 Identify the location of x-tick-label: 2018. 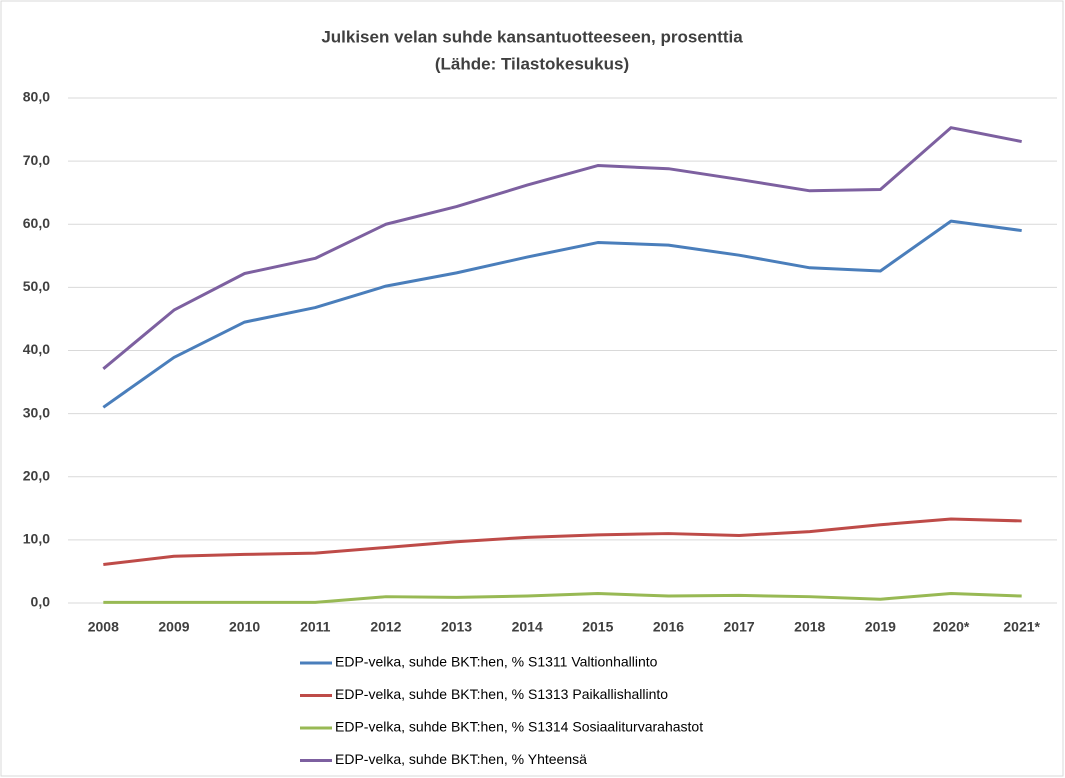
(809, 627).